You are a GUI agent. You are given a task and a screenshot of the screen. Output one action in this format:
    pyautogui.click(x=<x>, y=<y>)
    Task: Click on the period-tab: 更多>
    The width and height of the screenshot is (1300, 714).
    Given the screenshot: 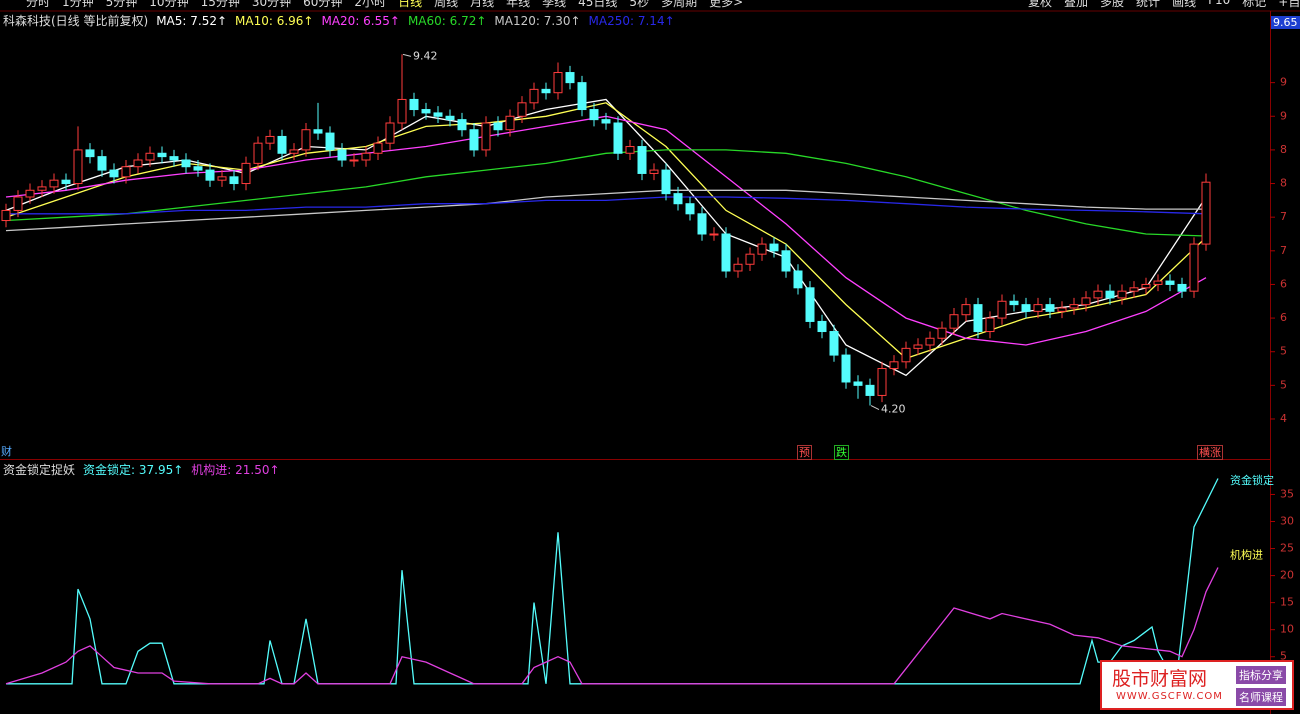 What is the action you would take?
    pyautogui.click(x=726, y=4)
    